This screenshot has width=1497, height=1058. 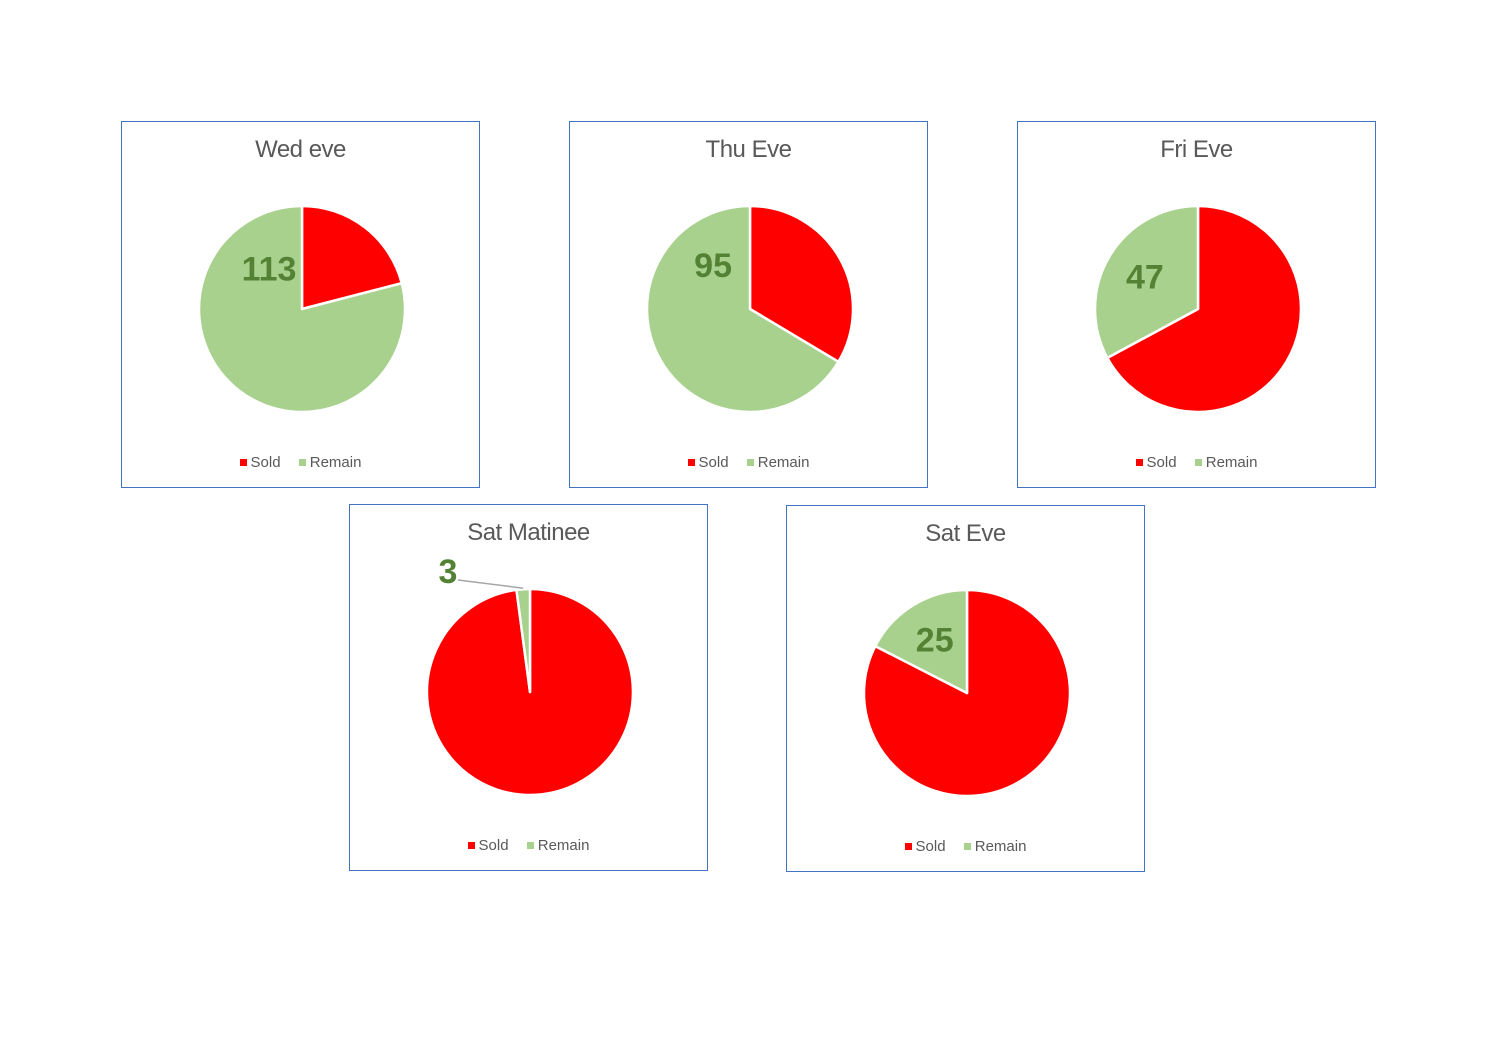 I want to click on chart-wed-eve: Wed eve 113 Sold Remain, so click(x=300, y=304).